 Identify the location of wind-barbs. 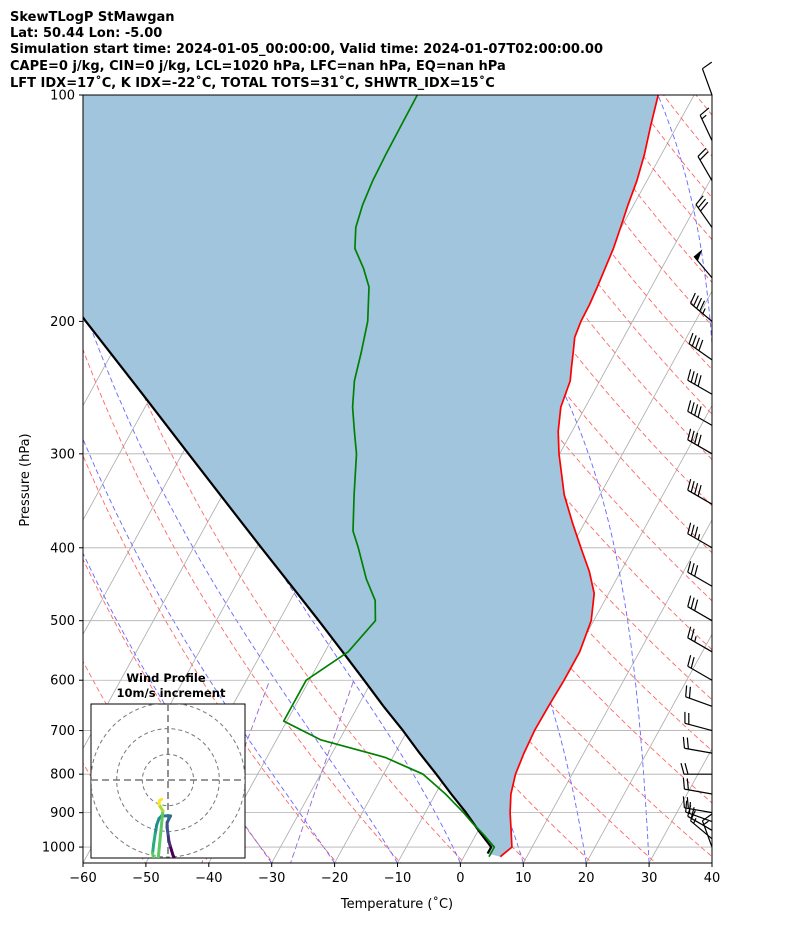
(696, 454).